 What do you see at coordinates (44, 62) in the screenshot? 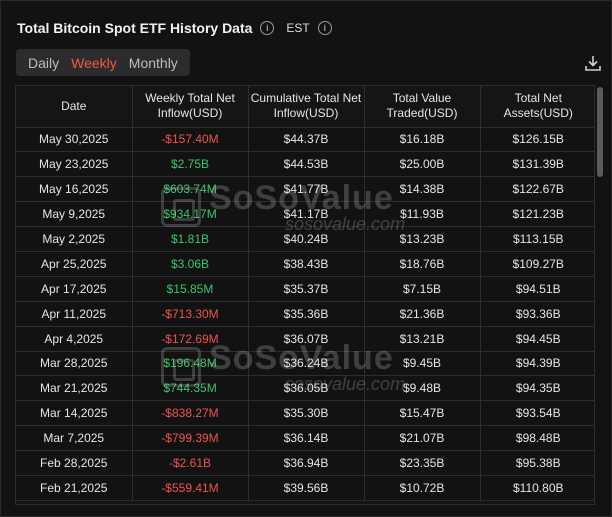
I see `tab-daily: Daily` at bounding box center [44, 62].